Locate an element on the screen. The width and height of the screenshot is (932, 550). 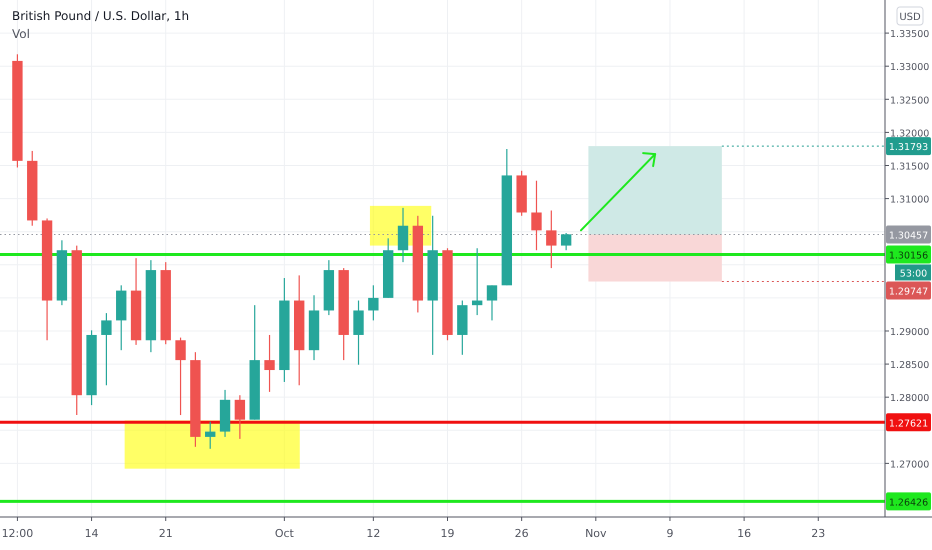
x-tick-label: 16 is located at coordinates (744, 533).